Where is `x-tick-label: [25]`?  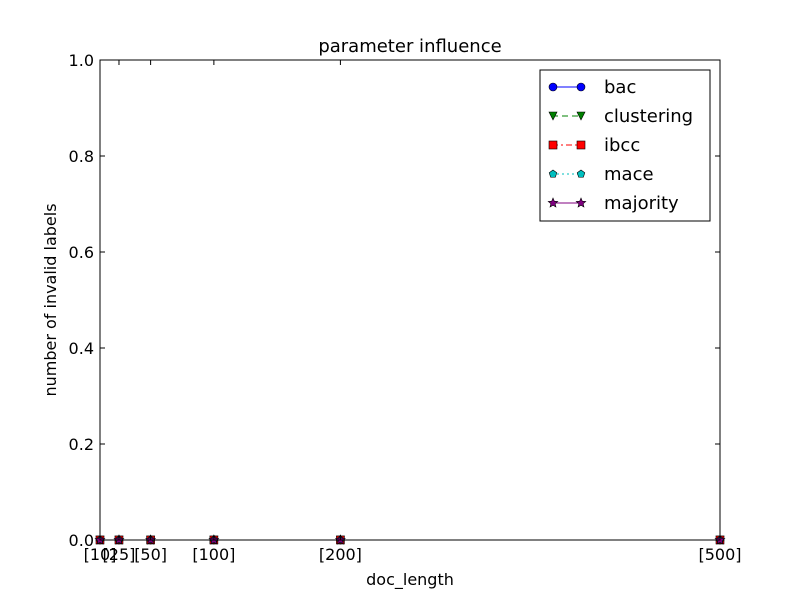 x-tick-label: [25] is located at coordinates (119, 554).